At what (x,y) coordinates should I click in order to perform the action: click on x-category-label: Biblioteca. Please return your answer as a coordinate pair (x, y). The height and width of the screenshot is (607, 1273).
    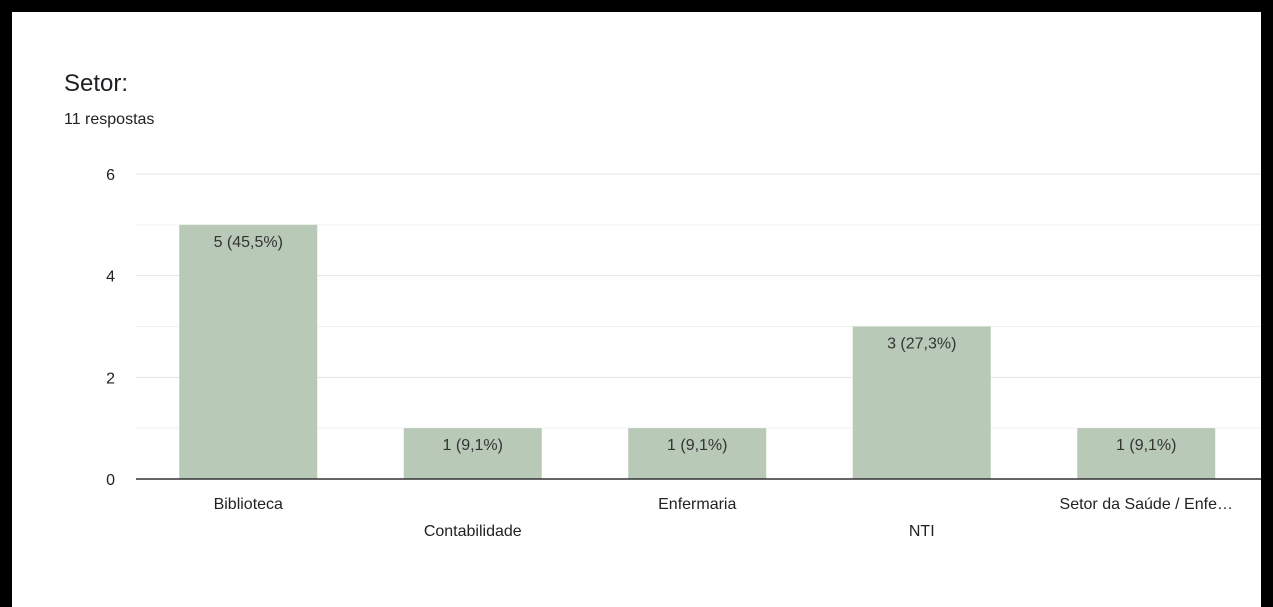
    Looking at the image, I should click on (248, 504).